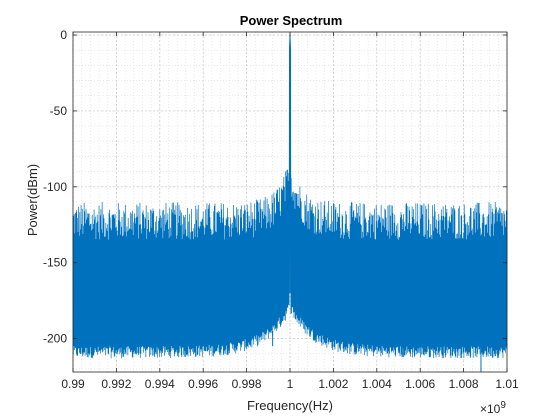 Image resolution: width=560 pixels, height=420 pixels. Describe the element at coordinates (290, 405) in the screenshot. I see `x-axis-label: Frequency(Hz)` at that location.